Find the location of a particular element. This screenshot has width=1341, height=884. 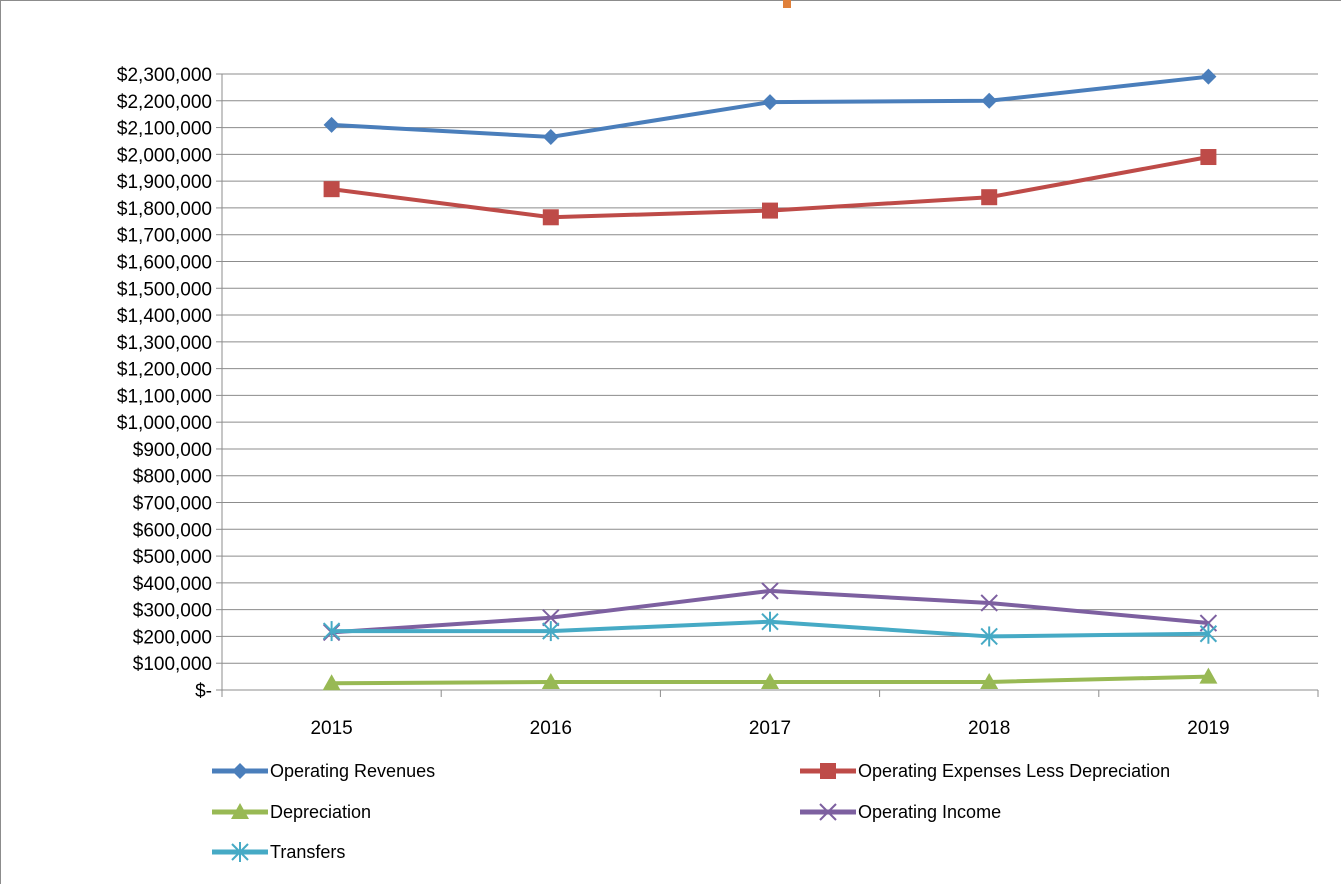

legend-entry: Transfers is located at coordinates (278, 852).